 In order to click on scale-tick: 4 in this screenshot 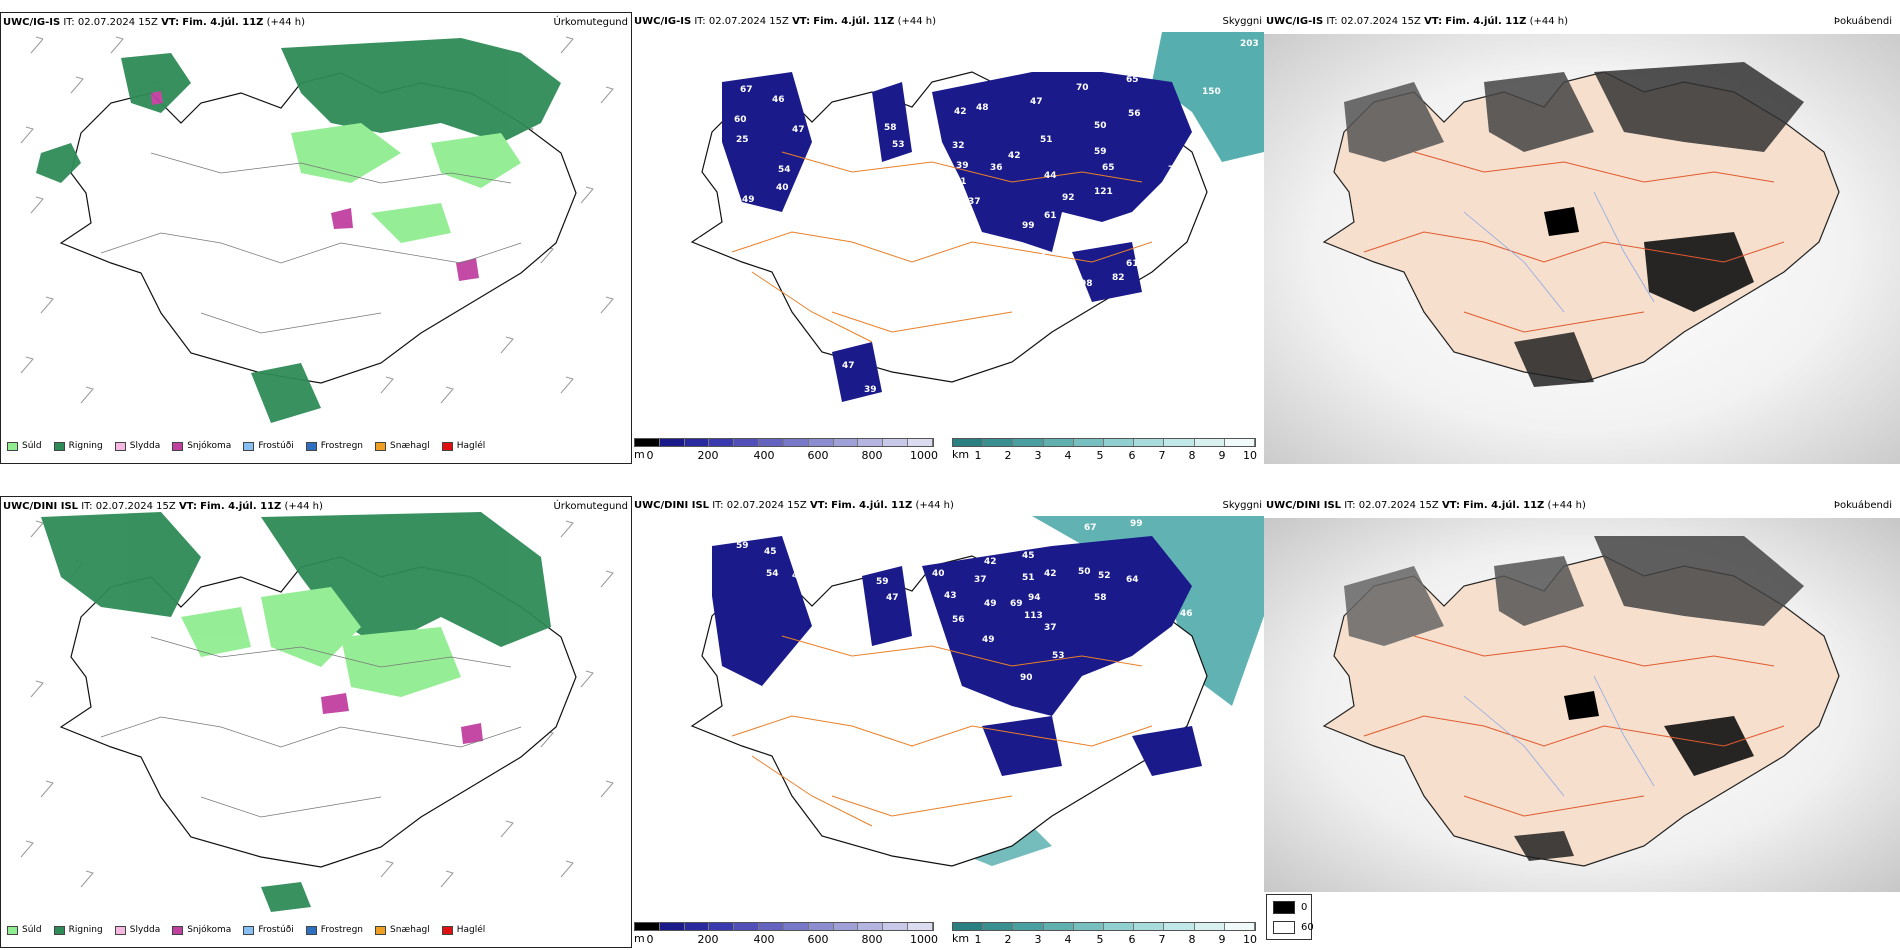, I will do `click(1068, 939)`.